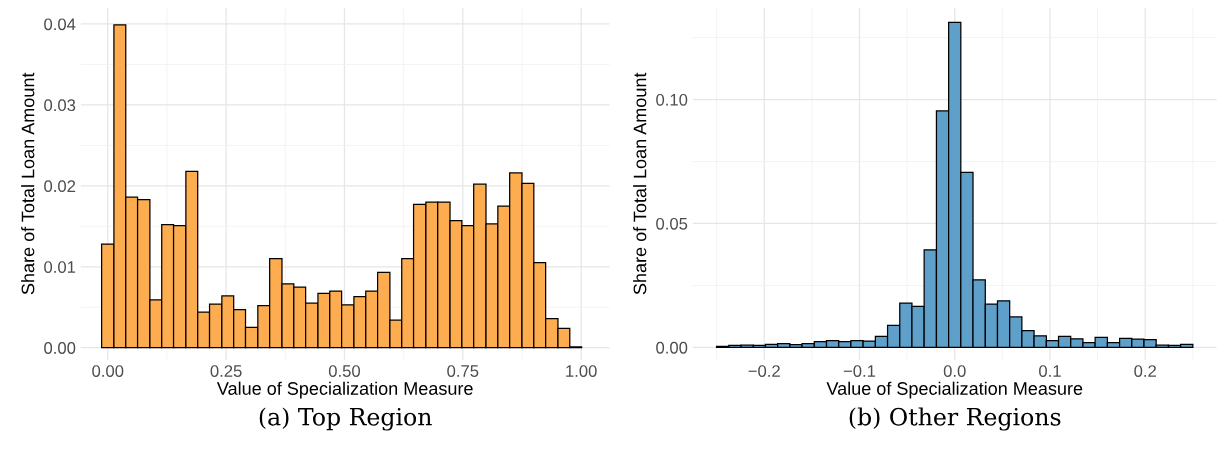 The height and width of the screenshot is (459, 1224). I want to click on y-tick-label: 0.04, so click(60, 24).